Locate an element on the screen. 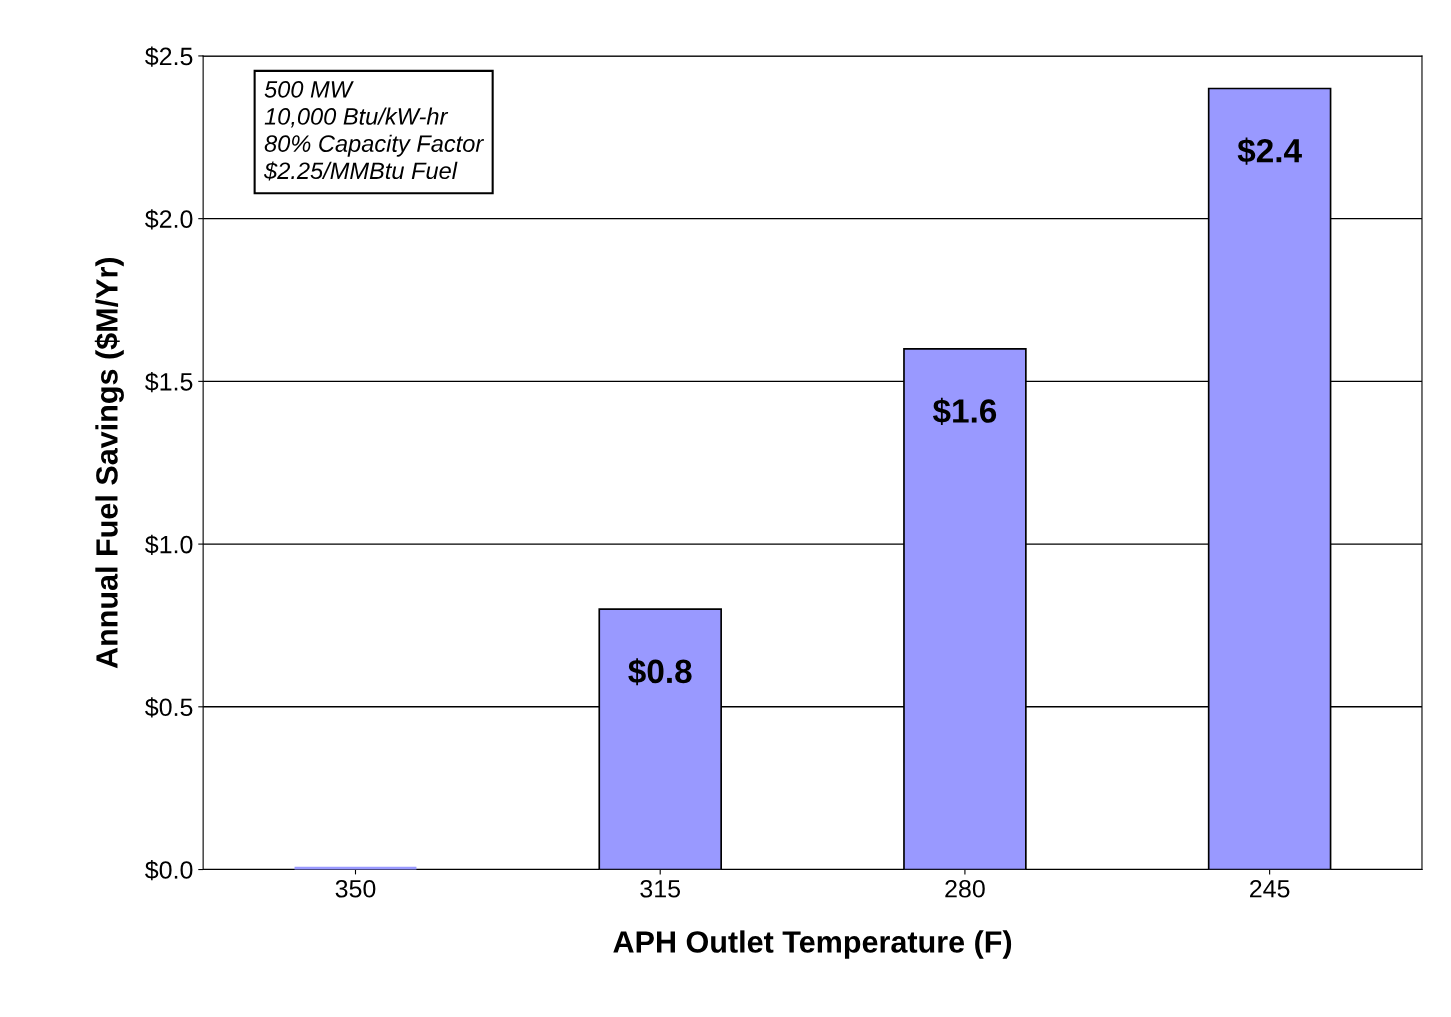 This screenshot has height=1017, width=1451. annotation: 500 MW 10,000 Btu/kW-hr 80% Capacity Factor $2.25/MMBtu Fuel is located at coordinates (374, 130).